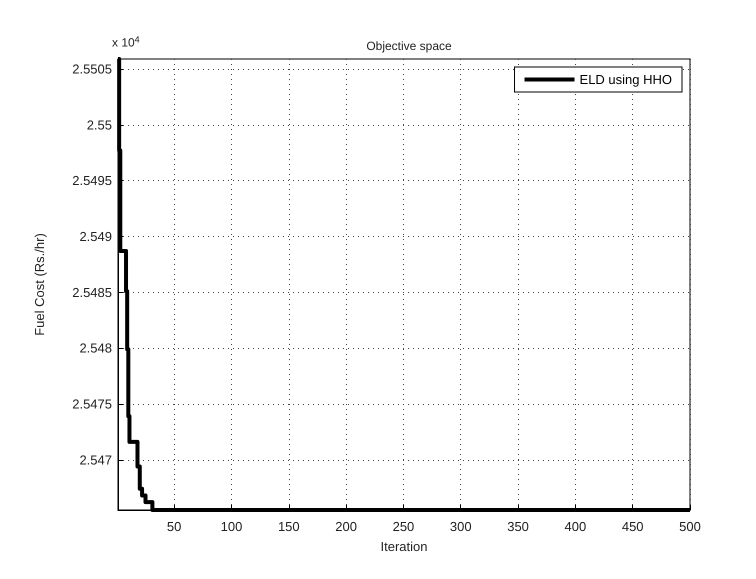  What do you see at coordinates (92, 180) in the screenshot?
I see `y-tick-label: 2.5495` at bounding box center [92, 180].